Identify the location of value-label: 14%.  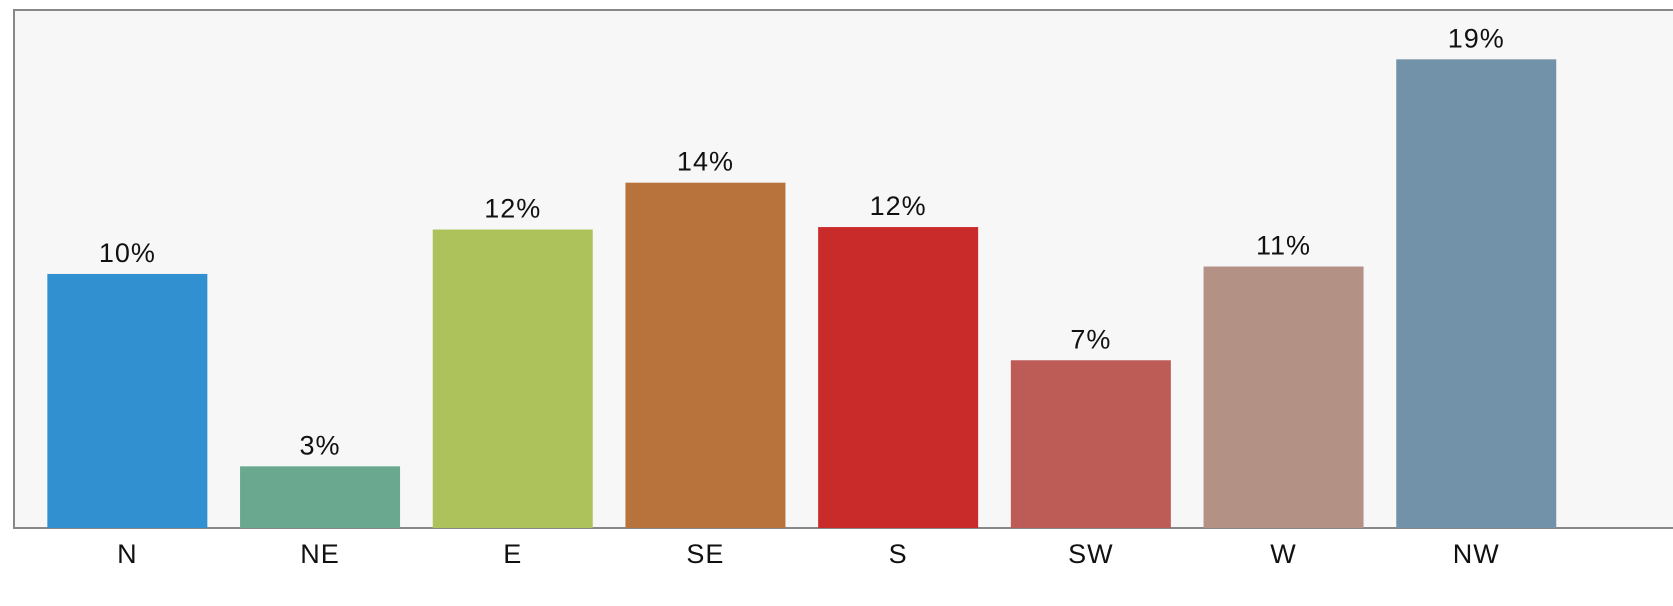
(705, 162).